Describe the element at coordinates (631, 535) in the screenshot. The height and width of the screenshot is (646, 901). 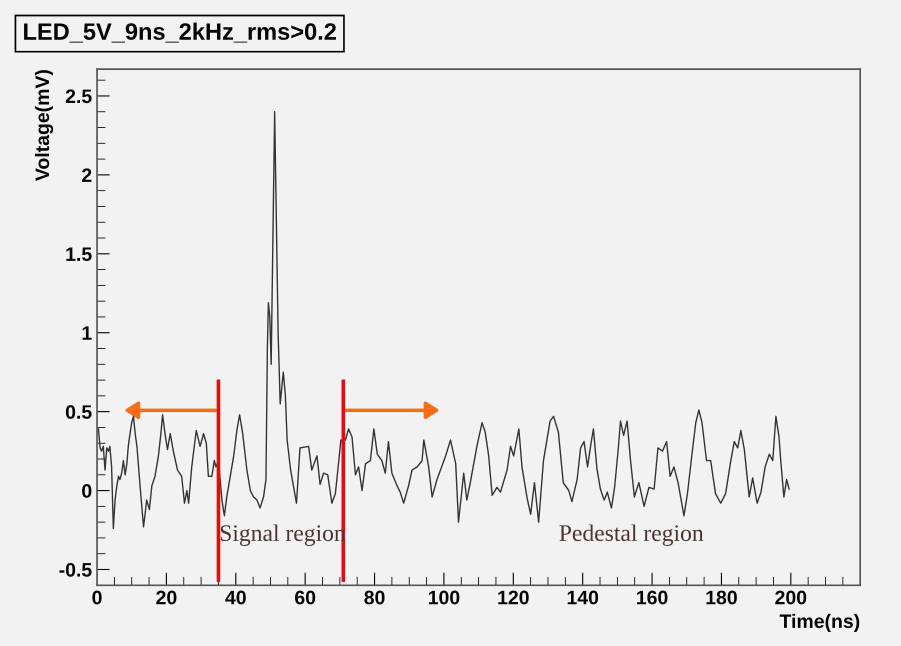
I see `annotation: Pedestal region` at that location.